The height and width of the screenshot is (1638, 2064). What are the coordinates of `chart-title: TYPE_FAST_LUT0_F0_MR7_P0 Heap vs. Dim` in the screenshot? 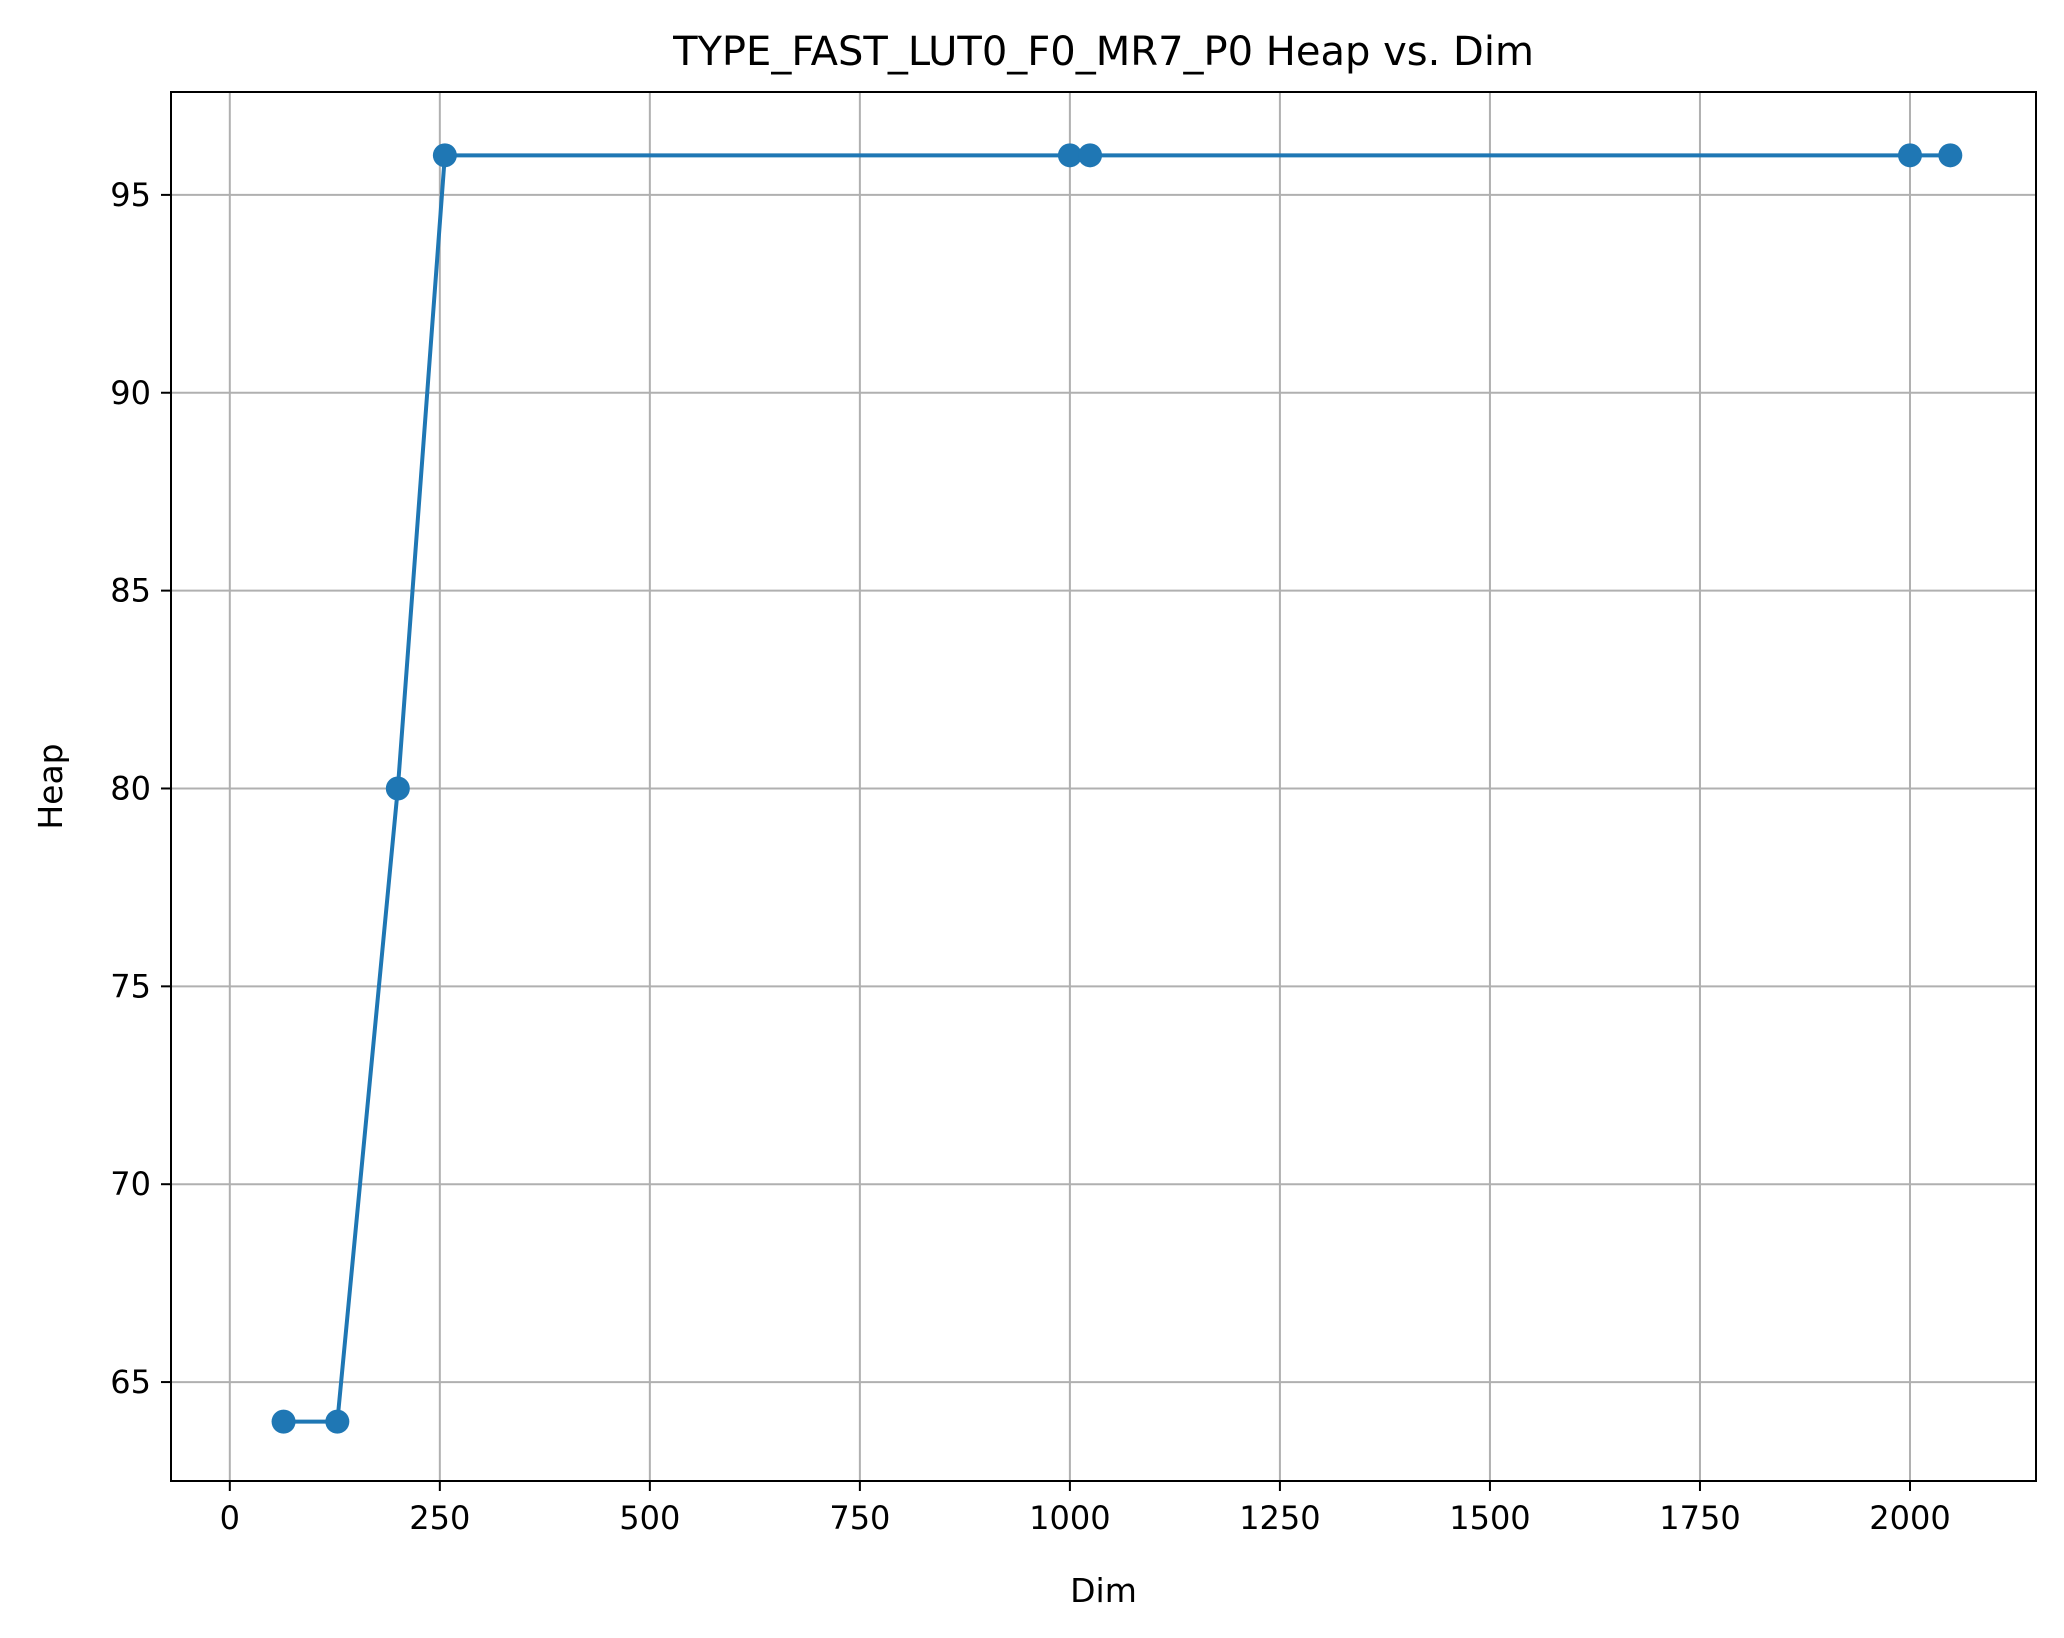 It's located at (1103, 52).